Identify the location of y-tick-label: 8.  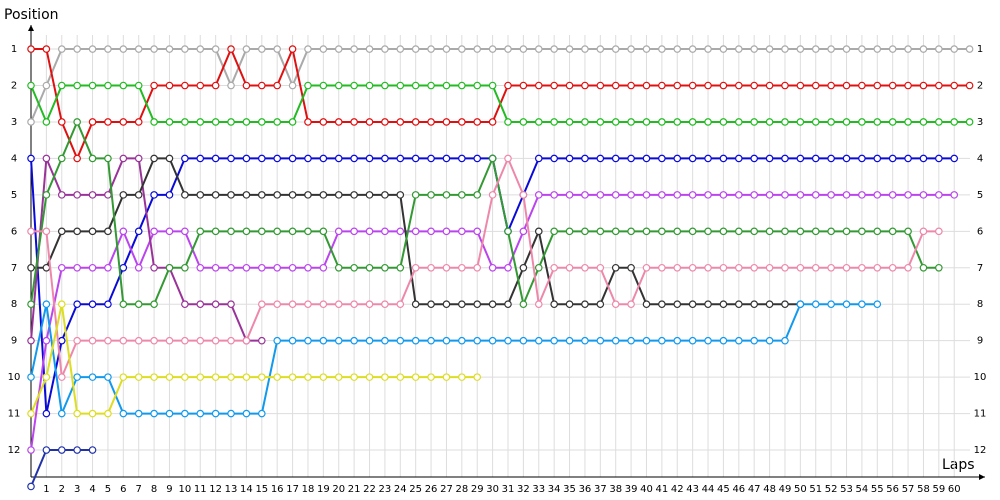
(14, 304).